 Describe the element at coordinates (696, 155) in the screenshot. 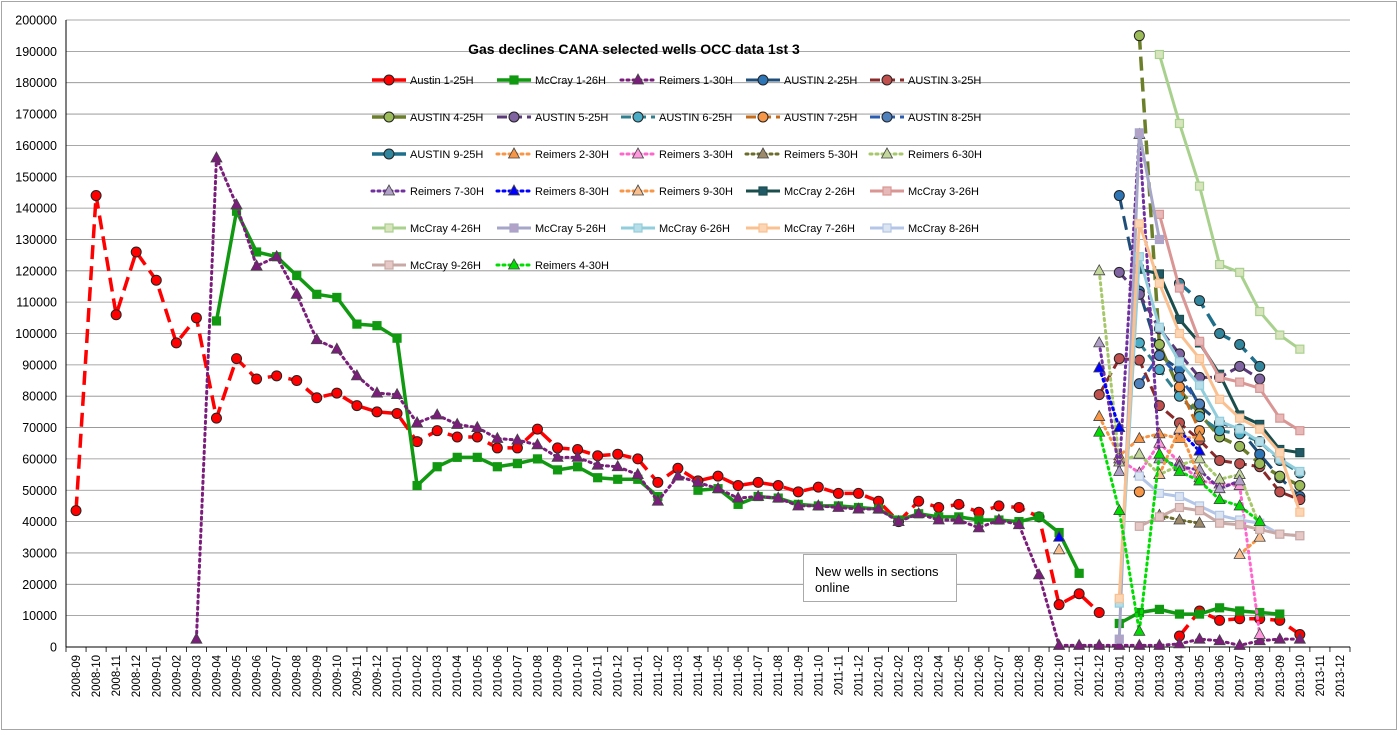

I see `legend-label: Reimers 3-30H` at that location.